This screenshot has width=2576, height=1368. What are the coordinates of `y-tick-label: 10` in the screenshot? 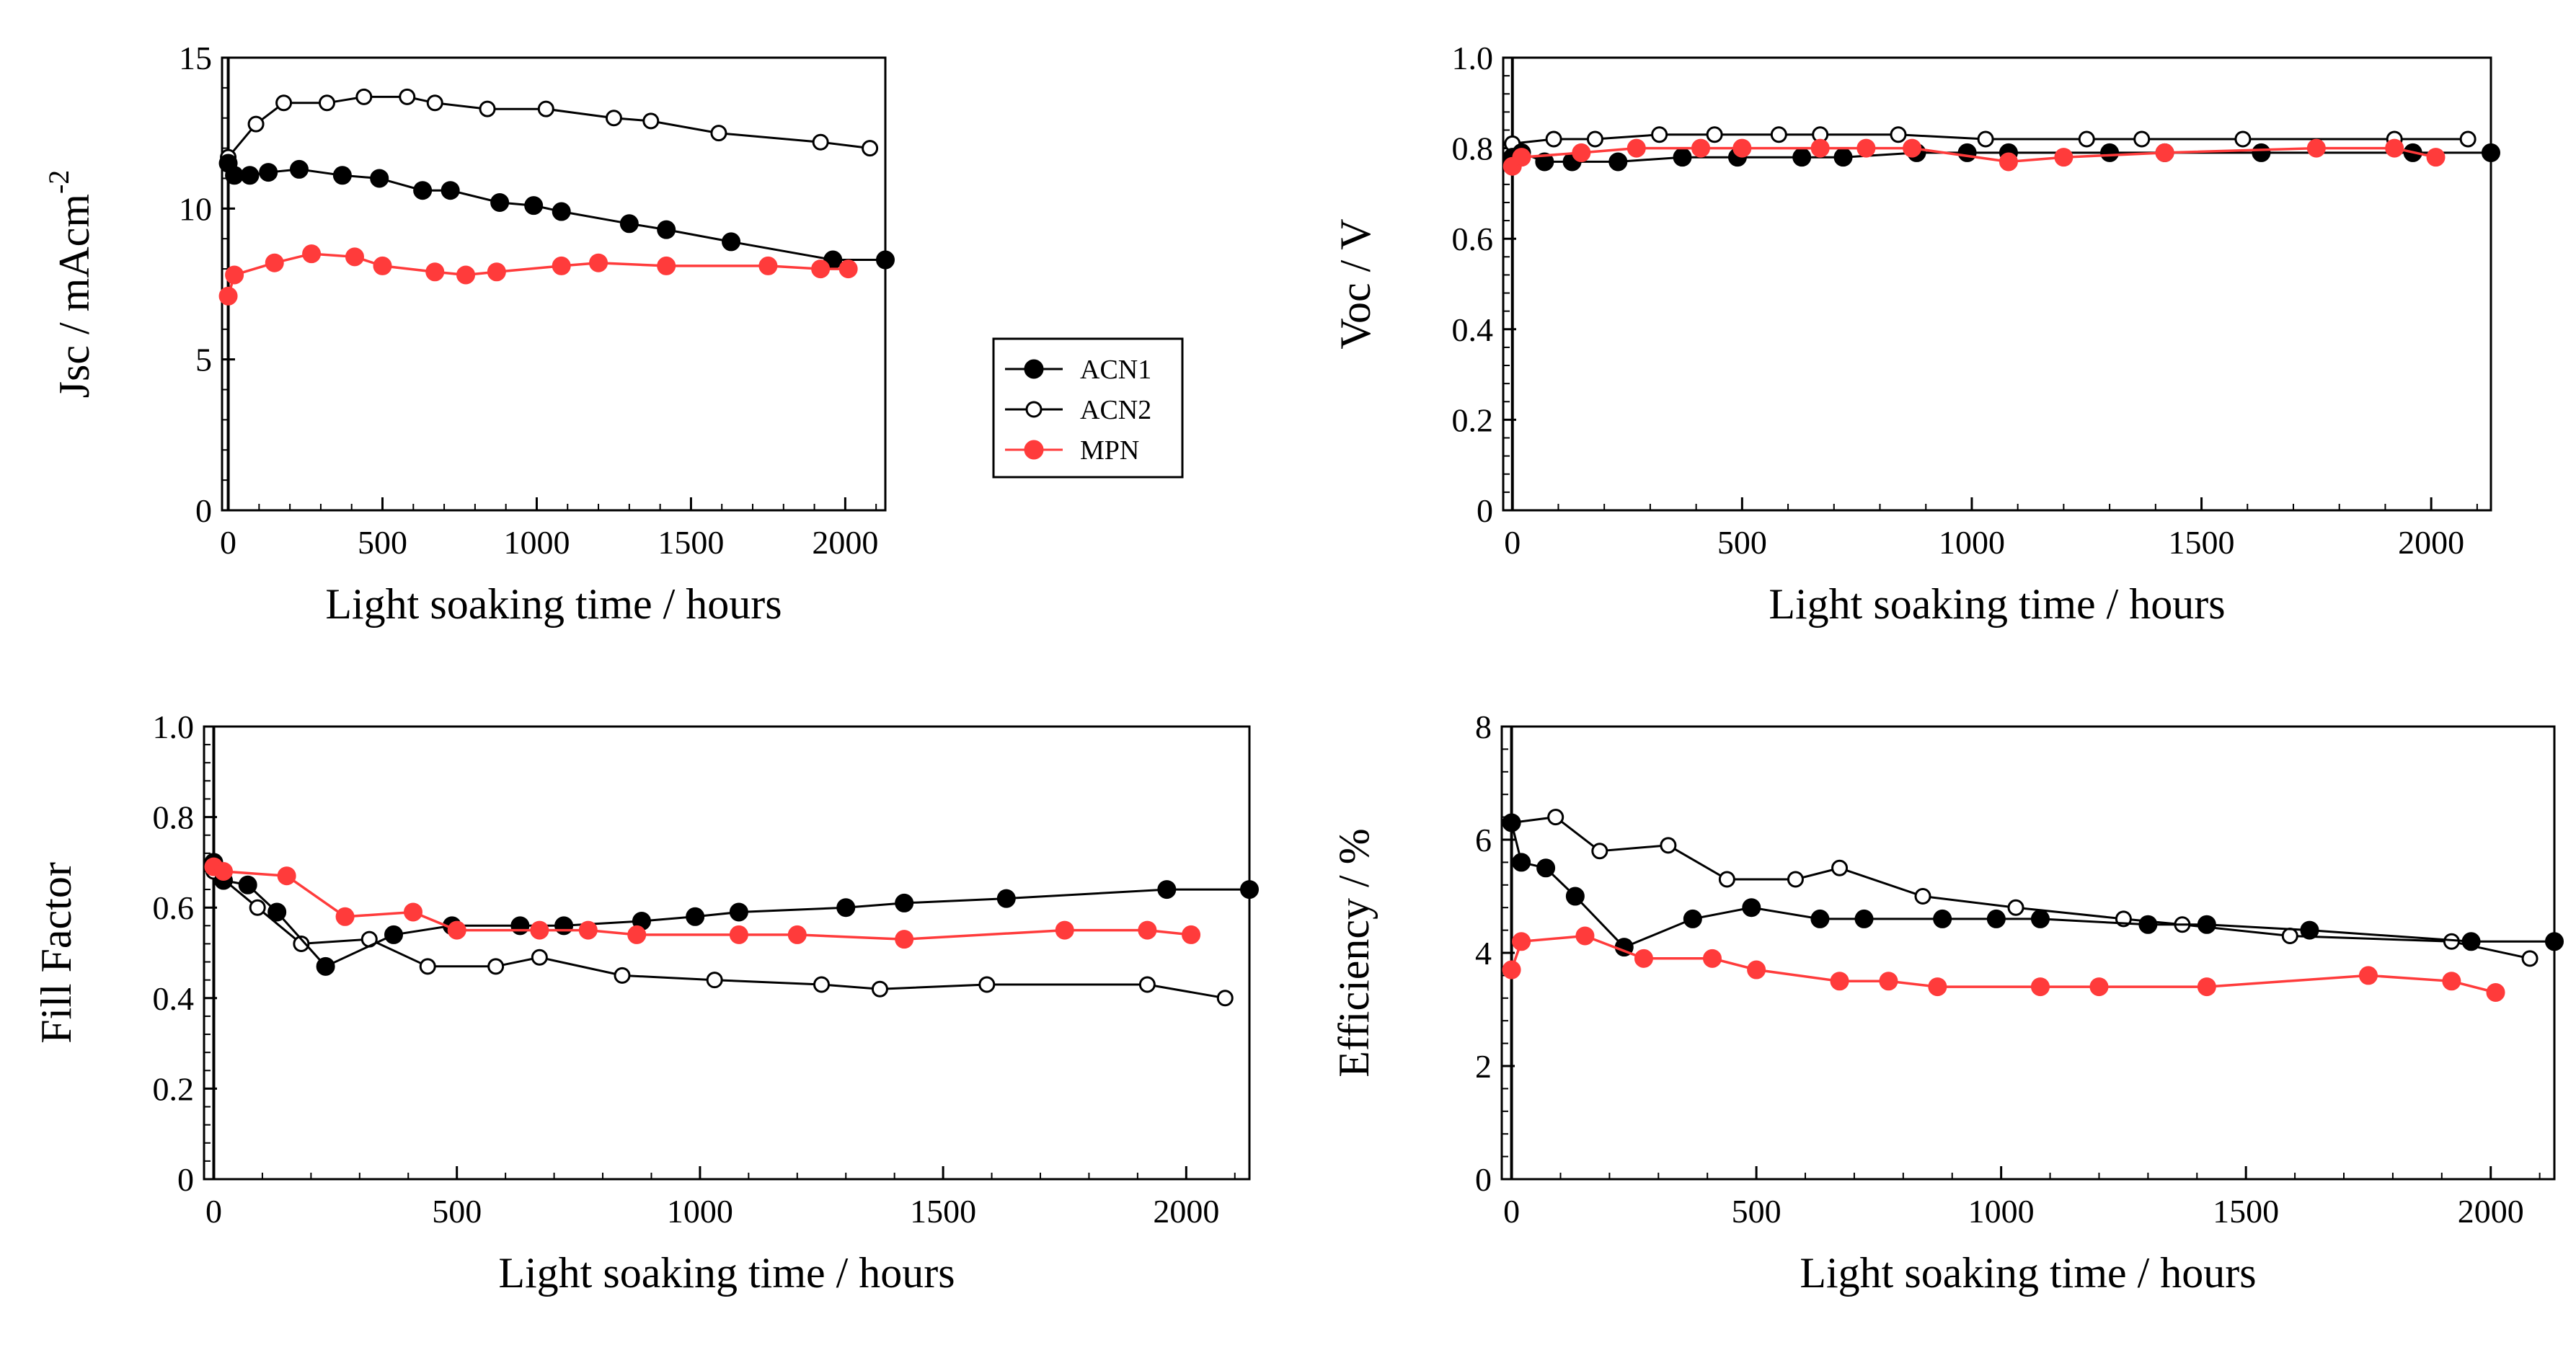 It's located at (195, 208).